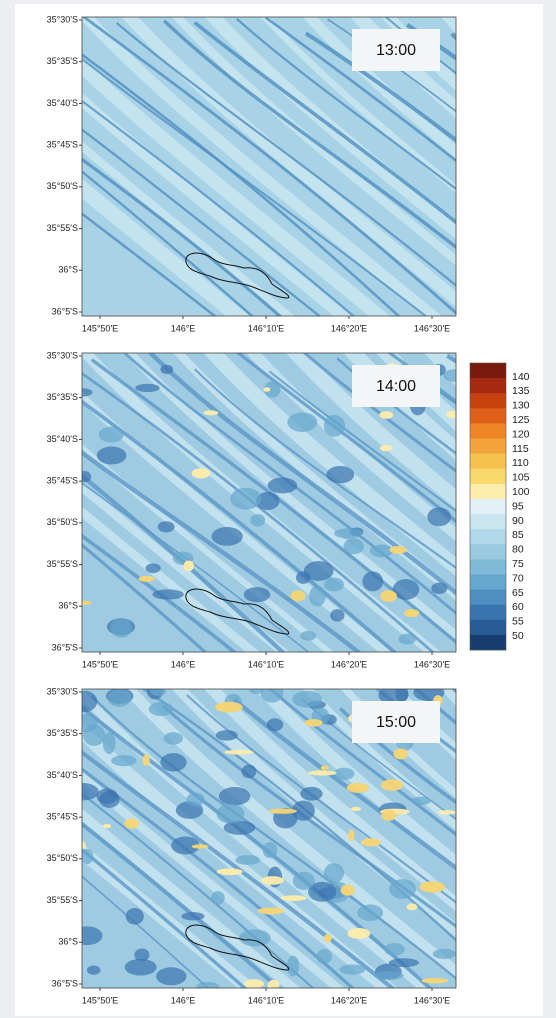 The image size is (556, 1018). Describe the element at coordinates (521, 478) in the screenshot. I see `colorbar-label: 105` at that location.